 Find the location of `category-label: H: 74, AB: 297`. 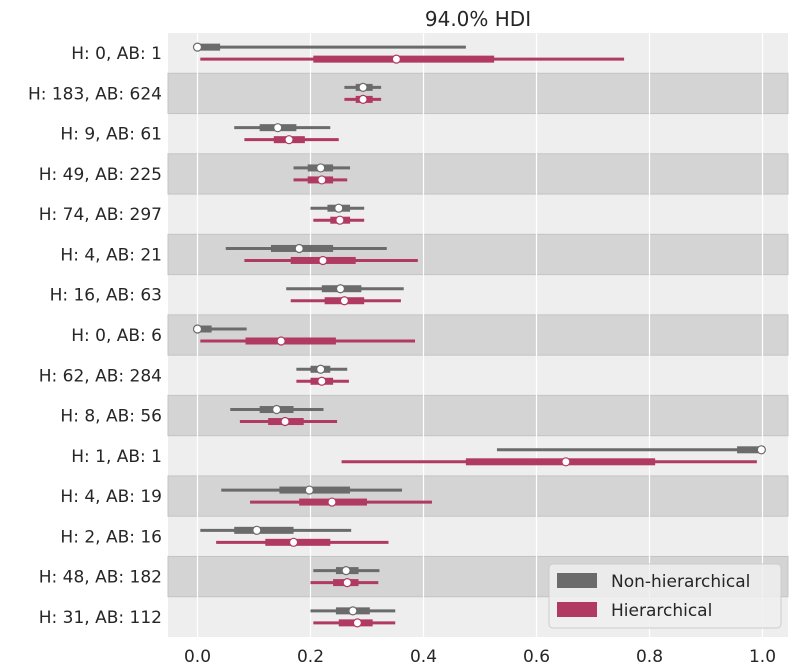

category-label: H: 74, AB: 297 is located at coordinates (100, 215).